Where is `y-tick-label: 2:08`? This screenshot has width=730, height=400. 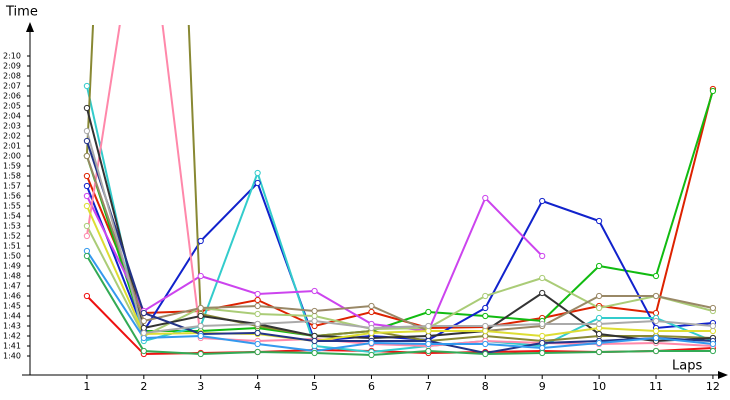
y-tick-label: 2:08 is located at coordinates (12, 76).